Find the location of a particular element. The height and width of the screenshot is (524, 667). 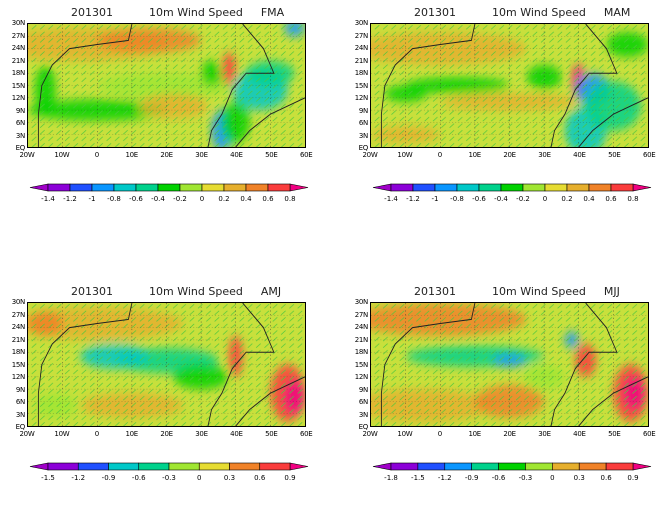

colorbar: -1.4 -1.2 -1 -0.8 -0.6 -0.4 -0.2 0 0.2 0.4 0.6 0.8 is located at coordinates (166, 195).